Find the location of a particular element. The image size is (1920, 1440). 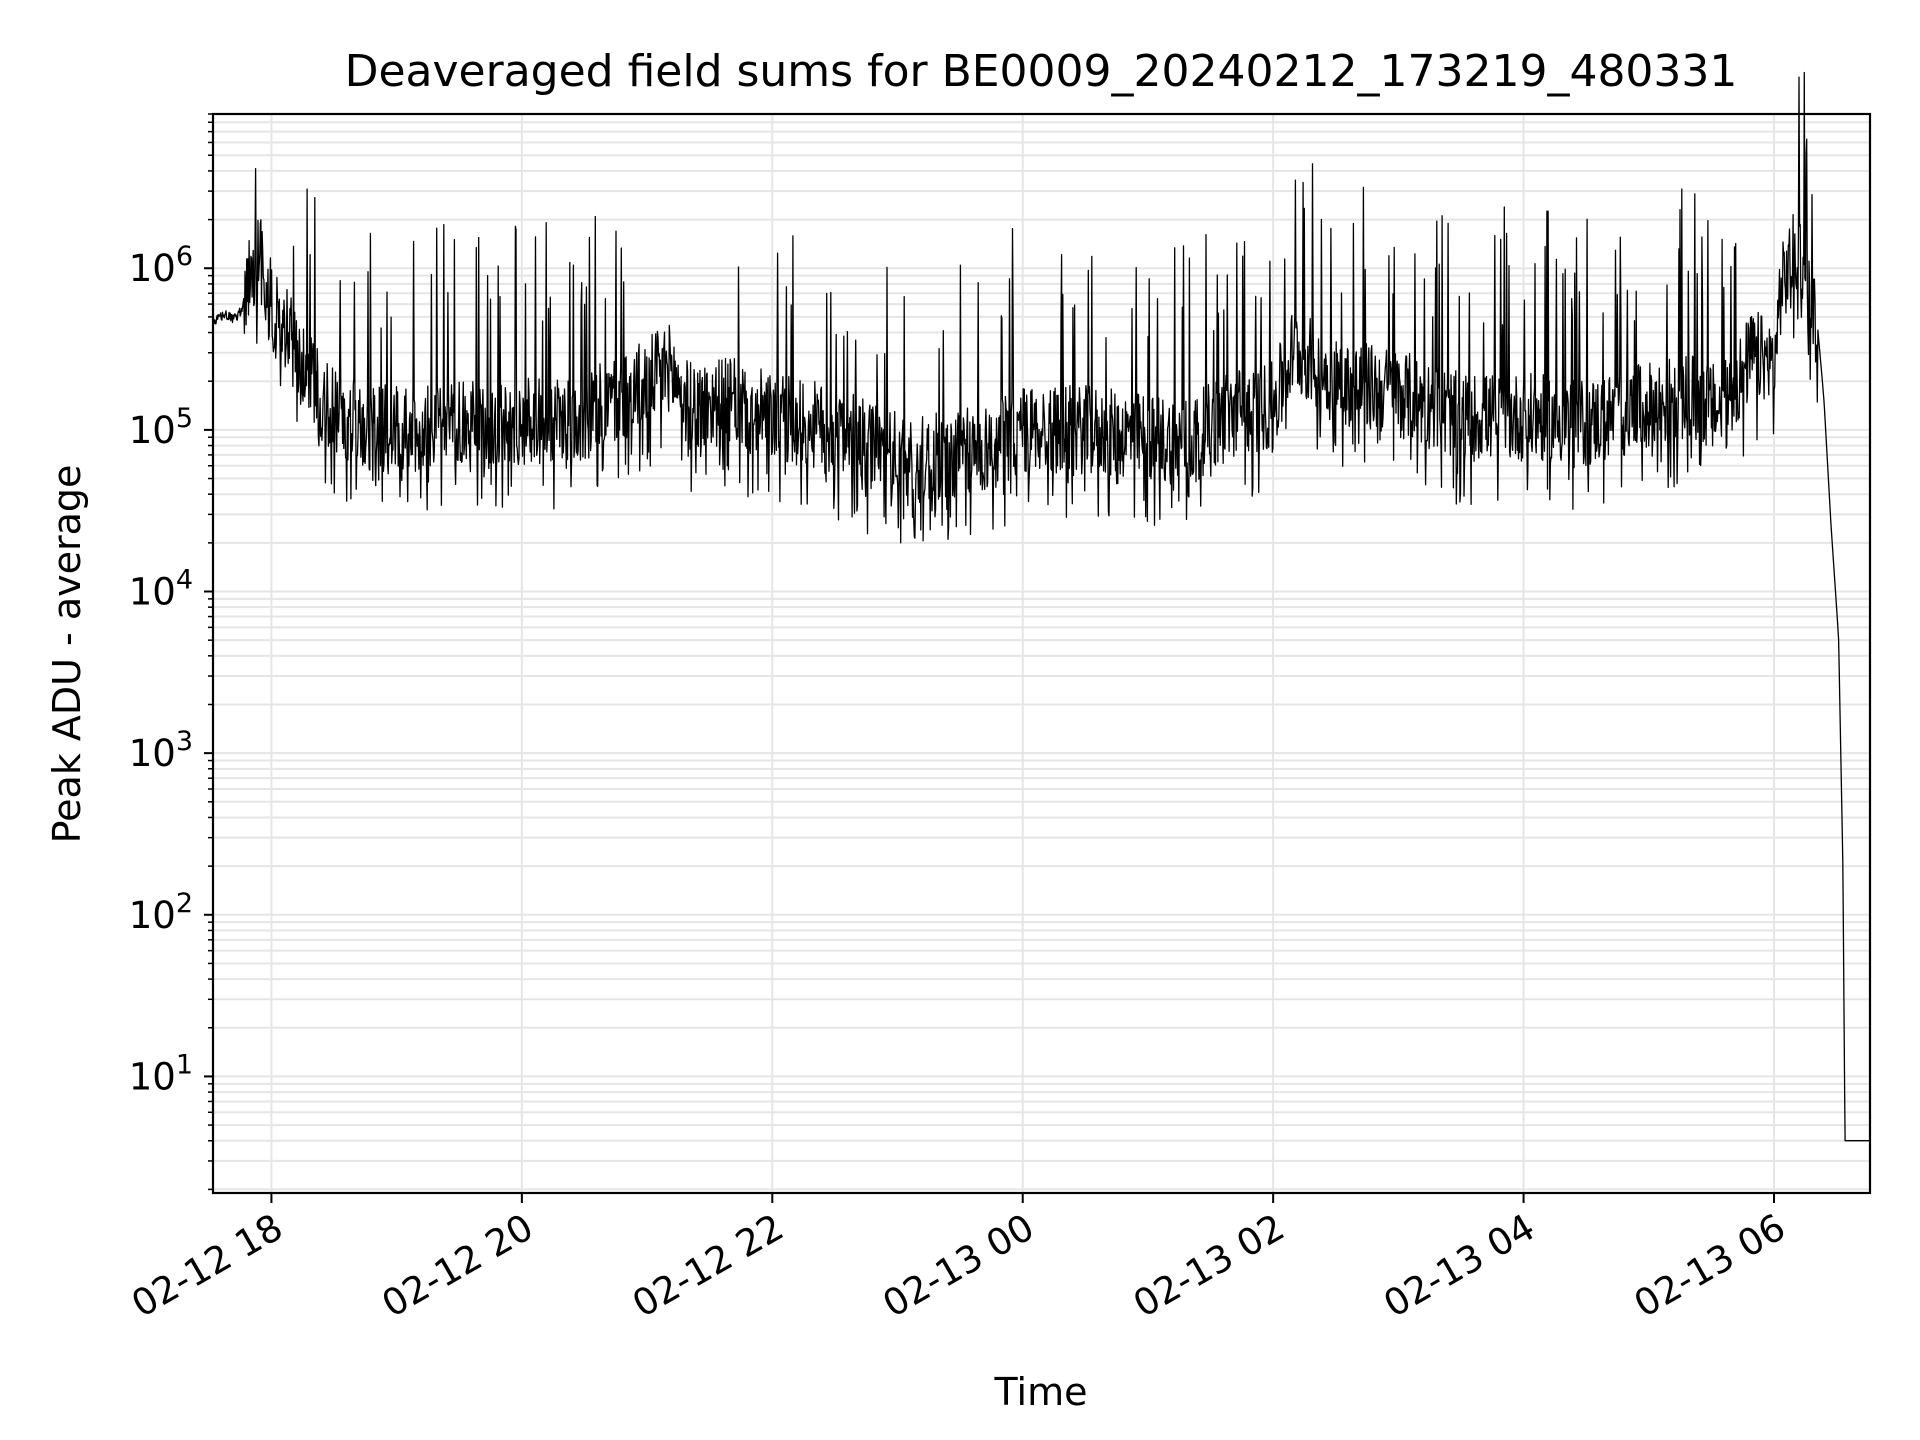

y-tick-exponent: 5 is located at coordinates (184, 418).